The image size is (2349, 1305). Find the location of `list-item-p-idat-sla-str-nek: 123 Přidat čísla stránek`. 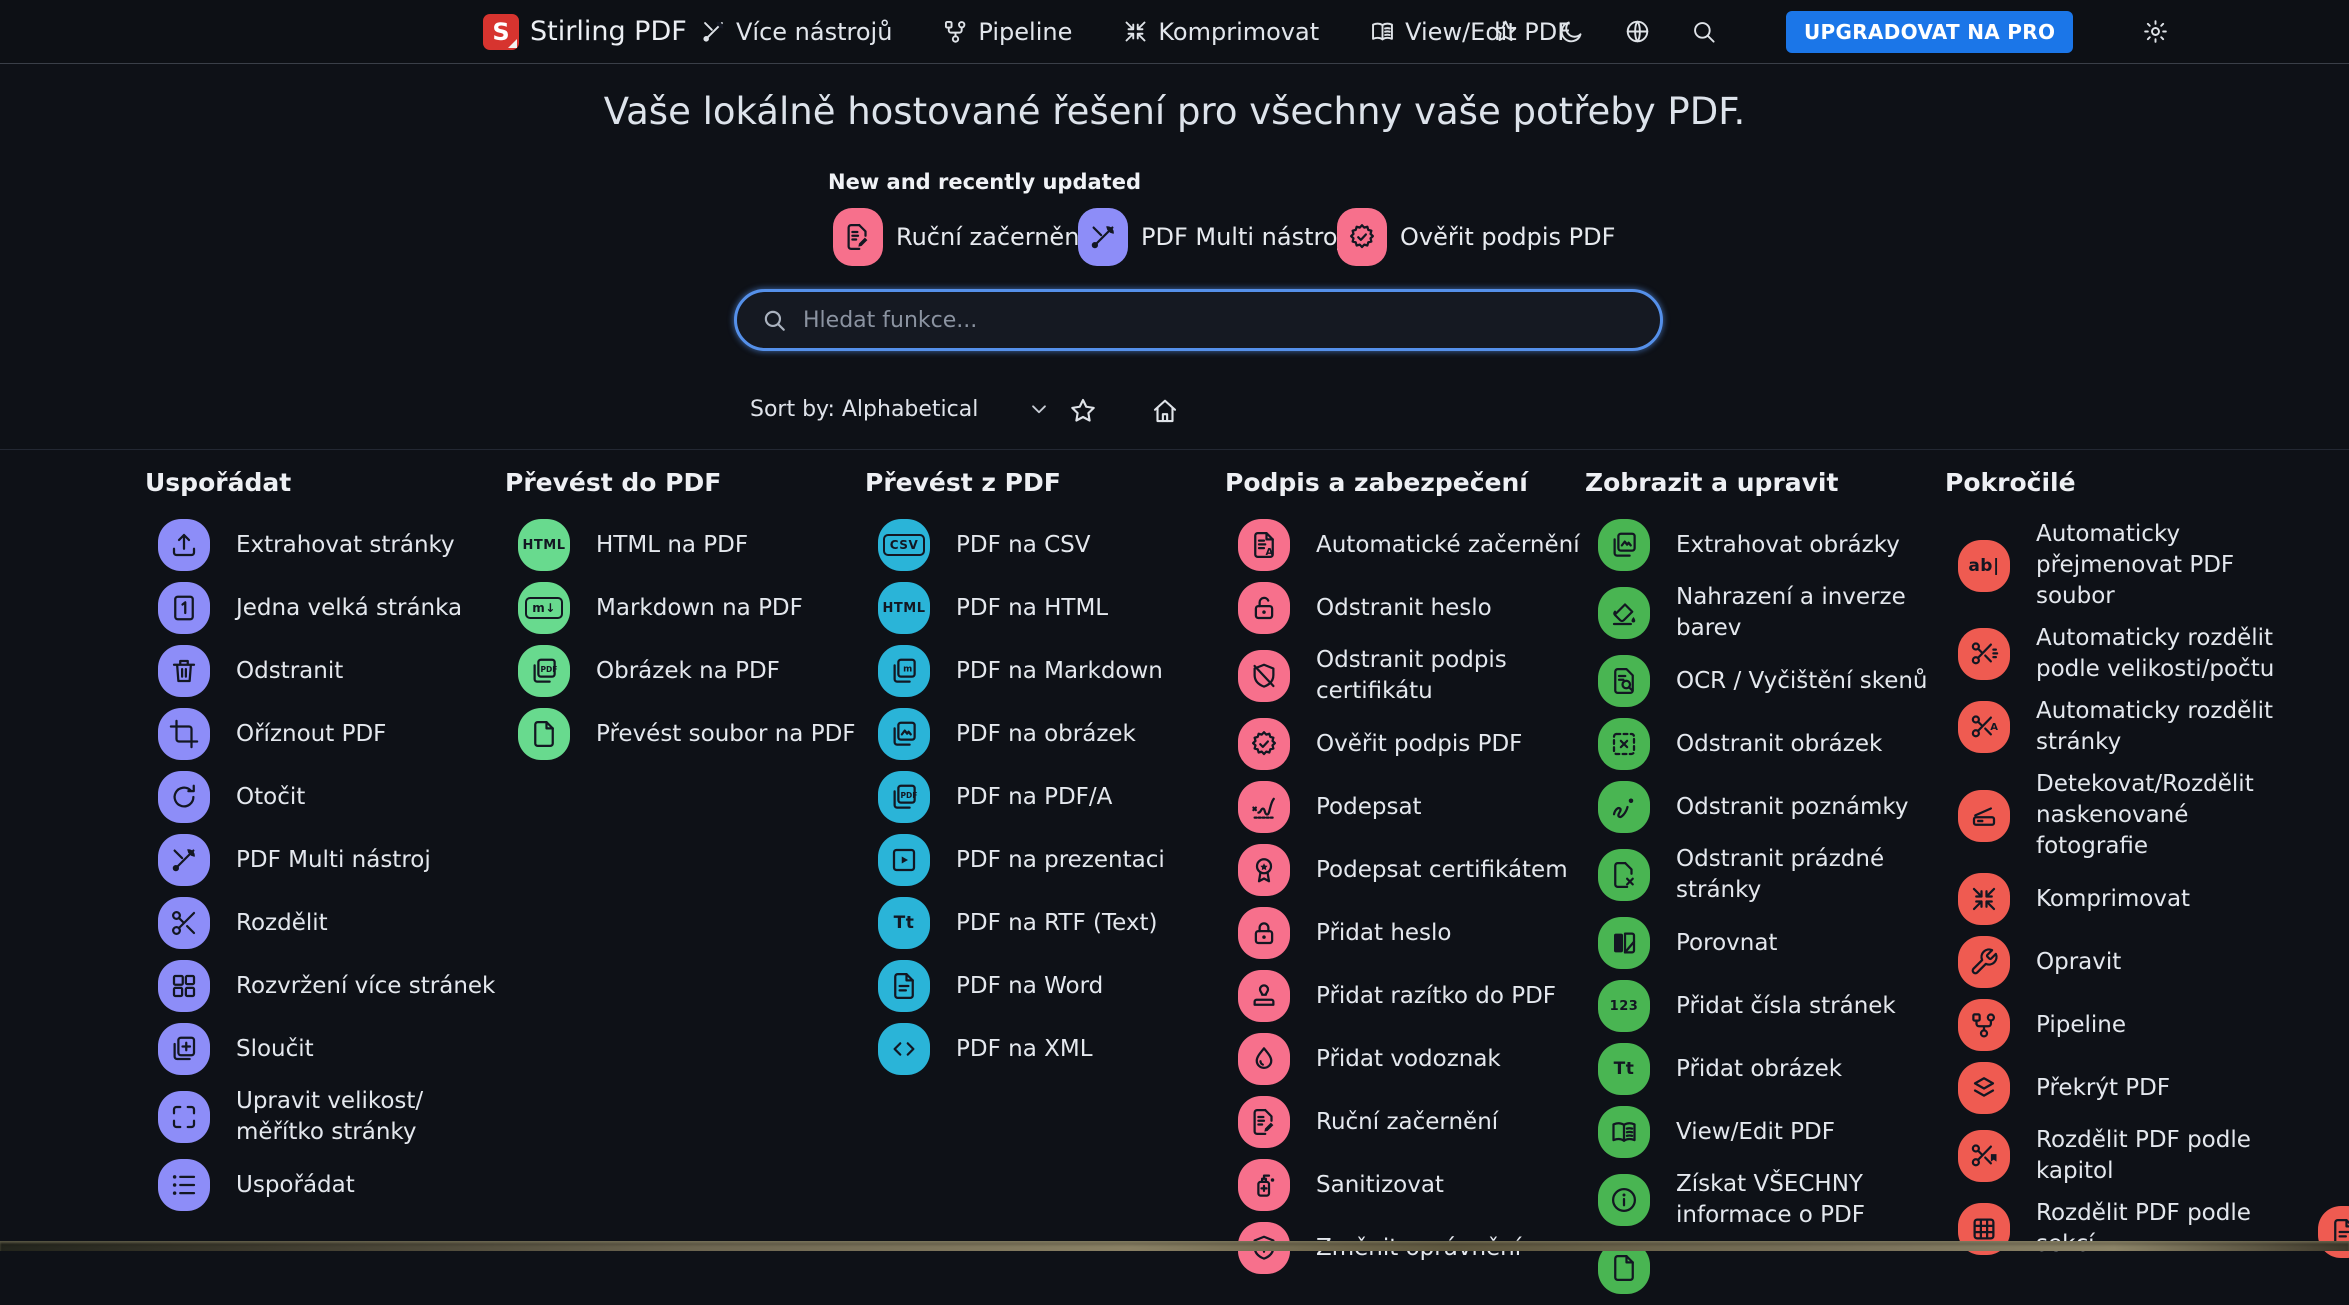

list-item-p-idat-sla-str-nek: 123 Přidat čísla stránek is located at coordinates (1765, 1006).